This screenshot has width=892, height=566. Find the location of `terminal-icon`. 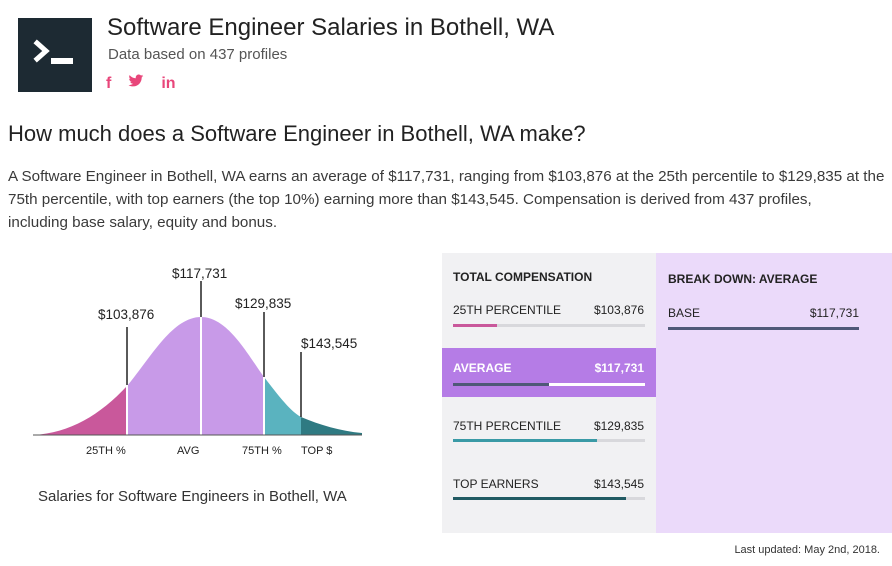

terminal-icon is located at coordinates (53, 51).